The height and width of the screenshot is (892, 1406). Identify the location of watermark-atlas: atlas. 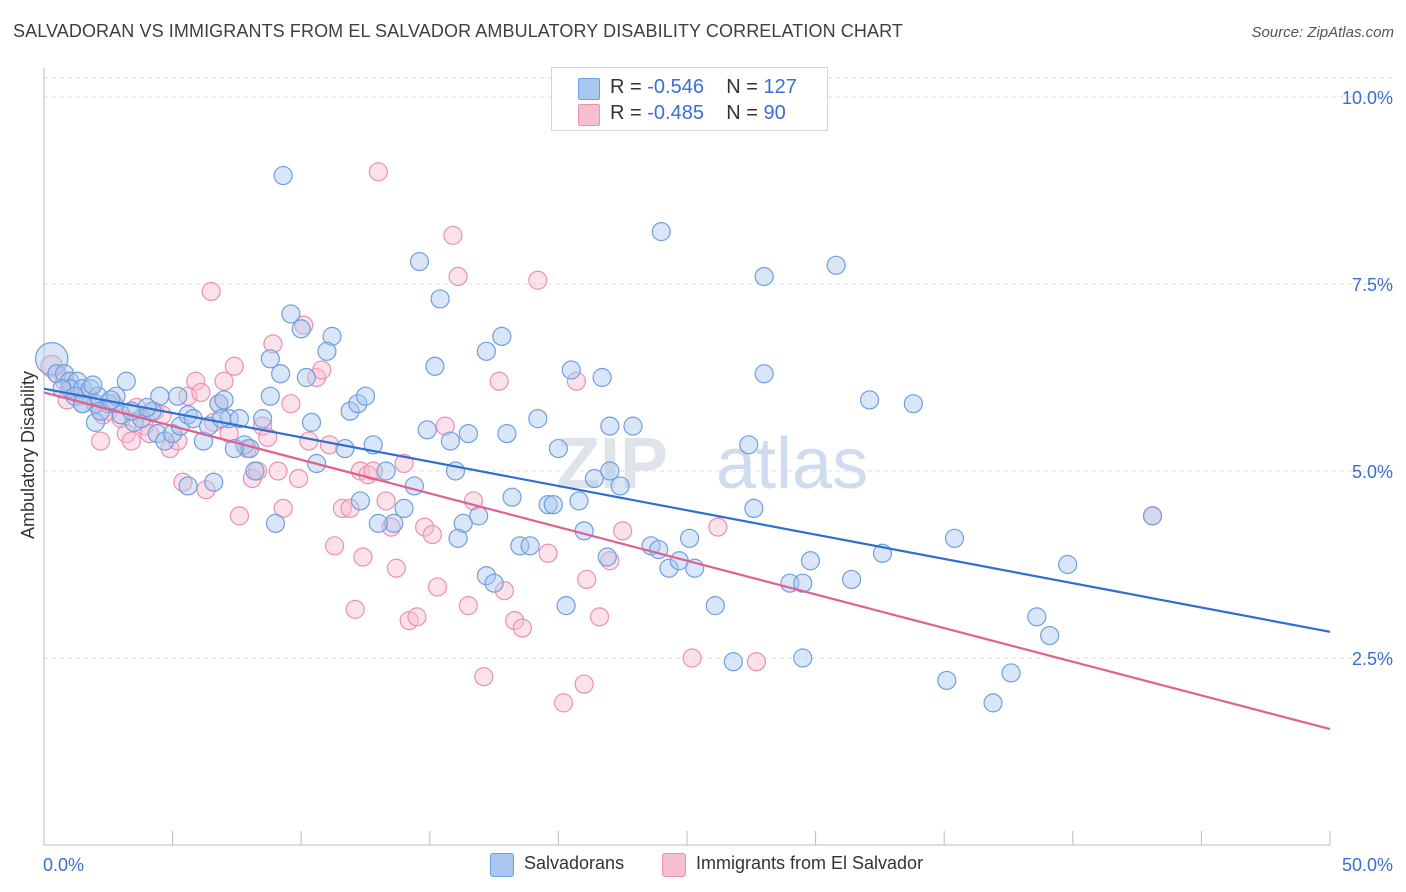
(792, 464).